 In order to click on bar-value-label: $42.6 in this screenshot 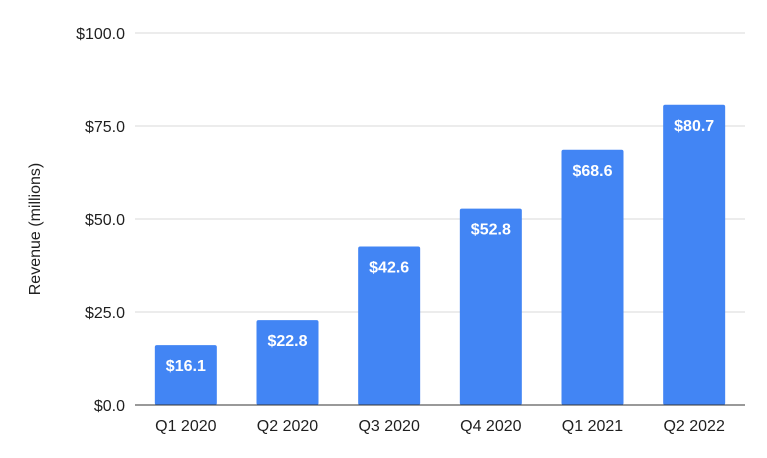, I will do `click(389, 268)`.